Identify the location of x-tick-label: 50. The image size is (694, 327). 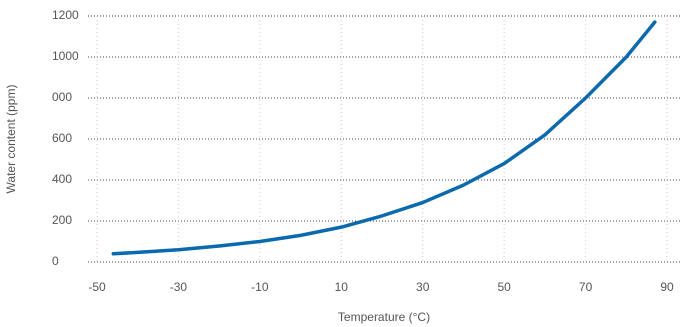
(504, 287).